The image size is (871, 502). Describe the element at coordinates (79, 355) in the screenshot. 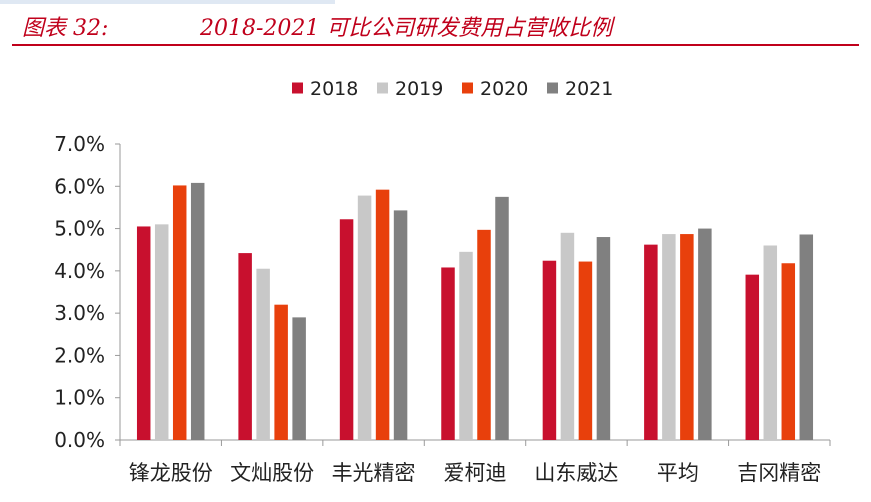

I see `y-tick-label: 2.0%` at that location.